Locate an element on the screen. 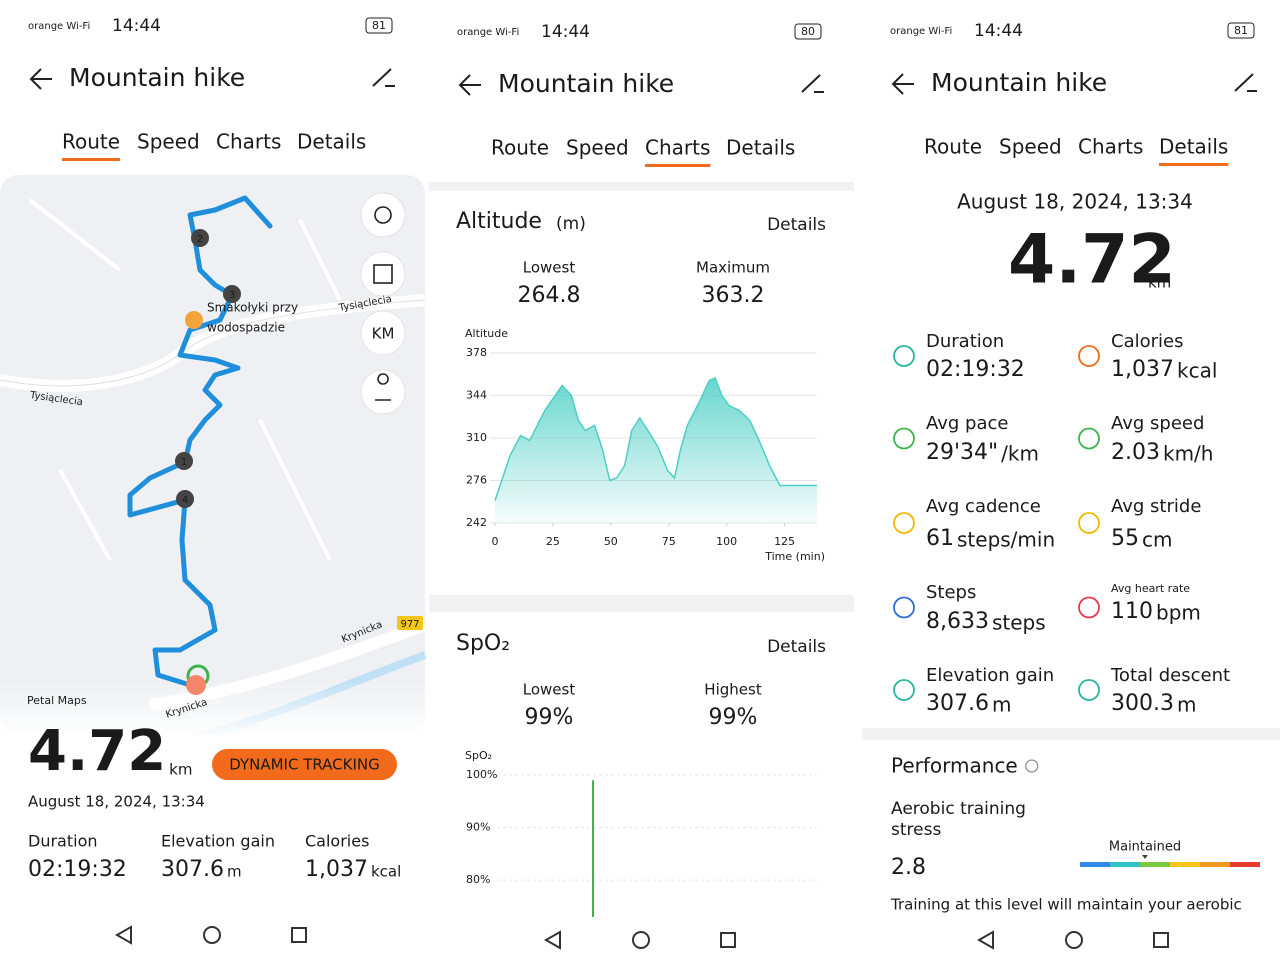  y-tick-label: 378 is located at coordinates (476, 352).